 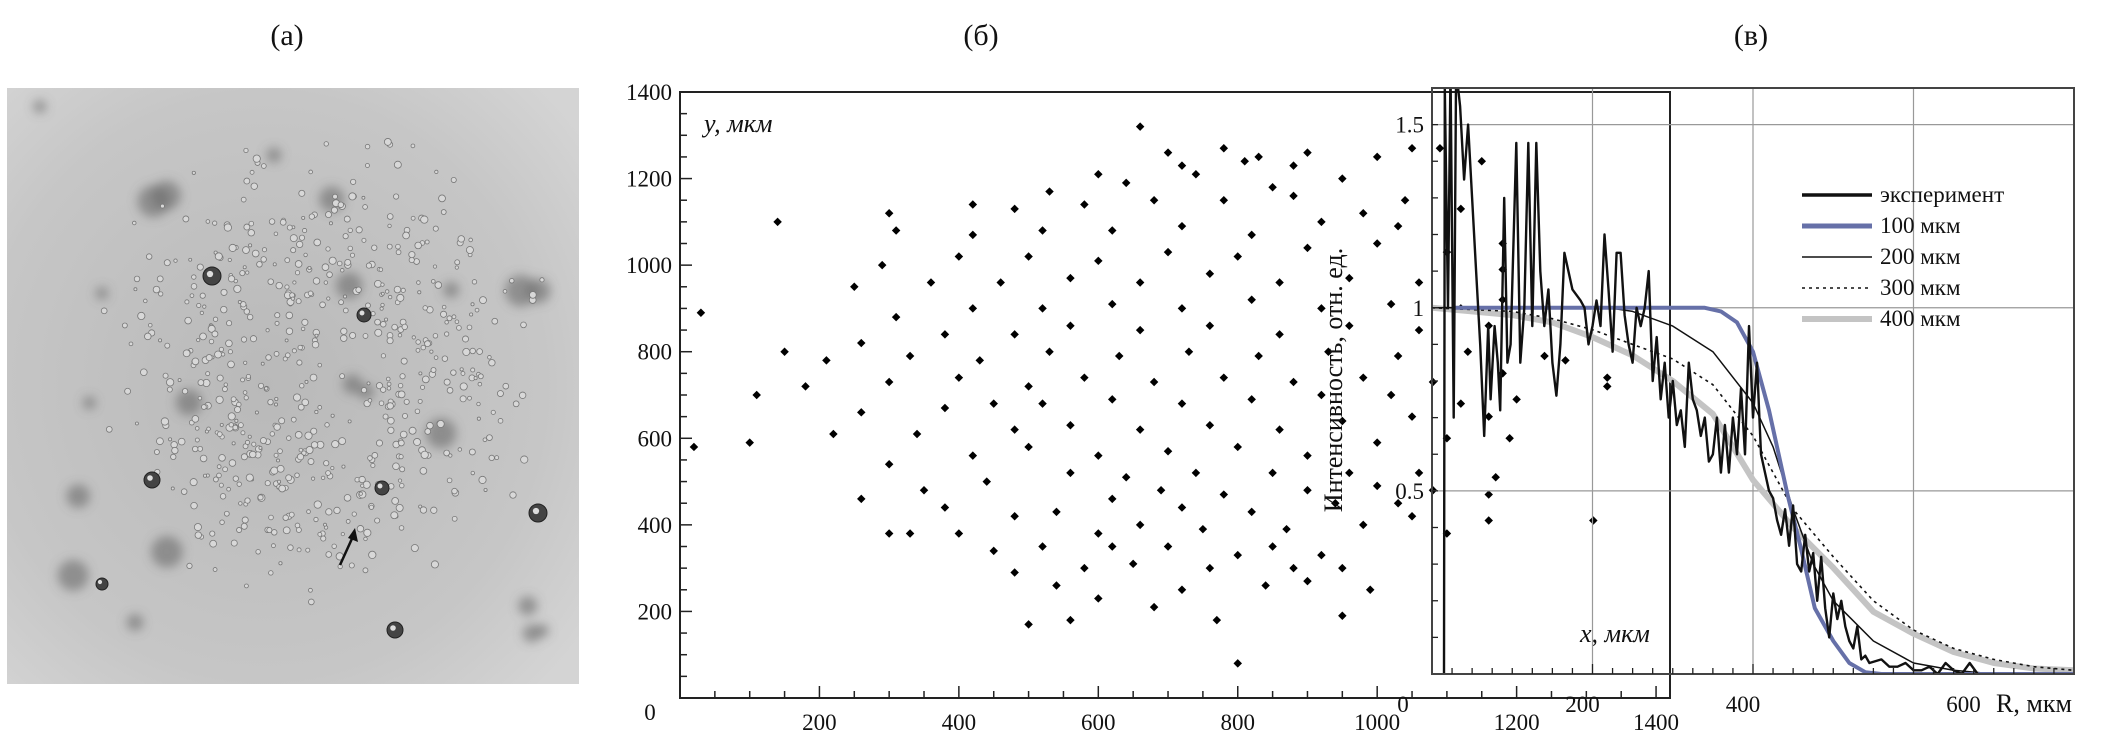 What do you see at coordinates (167, 552) in the screenshot?
I see `blurred-droplet` at bounding box center [167, 552].